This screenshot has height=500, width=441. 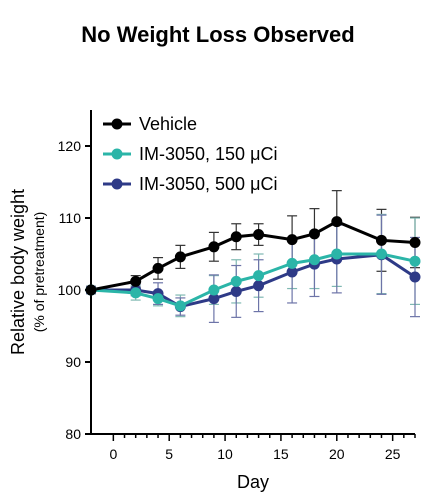 I want to click on x-tick-label: 25, so click(x=393, y=454).